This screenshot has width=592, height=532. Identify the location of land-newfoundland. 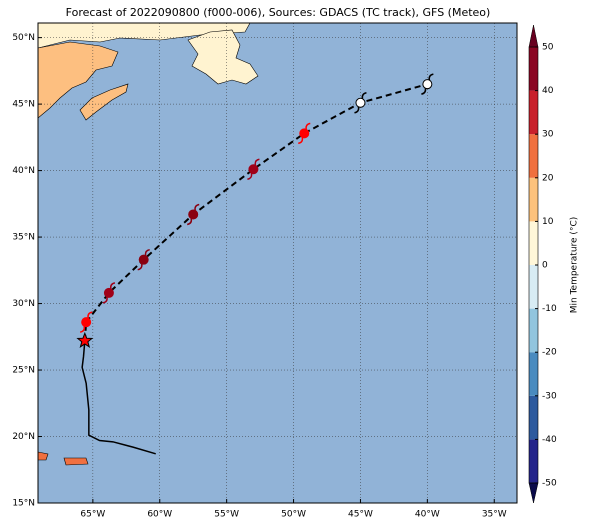
(223, 57).